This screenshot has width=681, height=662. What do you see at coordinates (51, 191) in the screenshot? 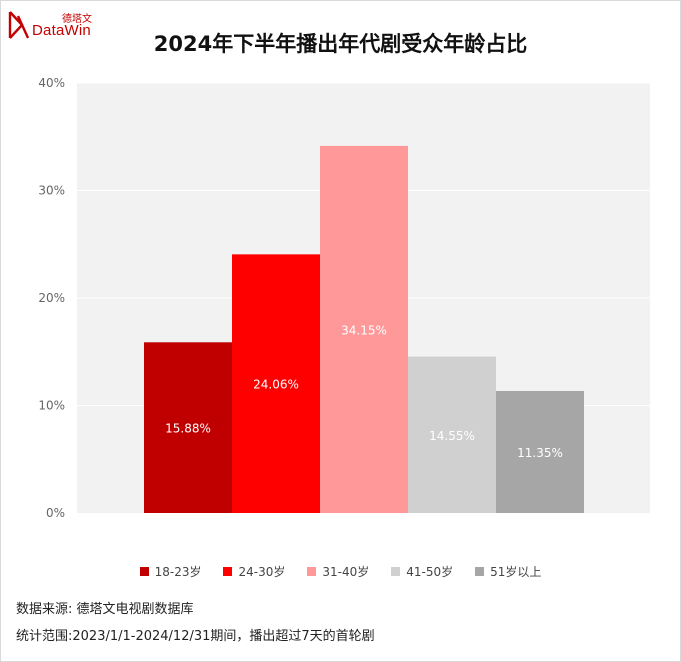
I see `y-tick-label: 30%` at bounding box center [51, 191].